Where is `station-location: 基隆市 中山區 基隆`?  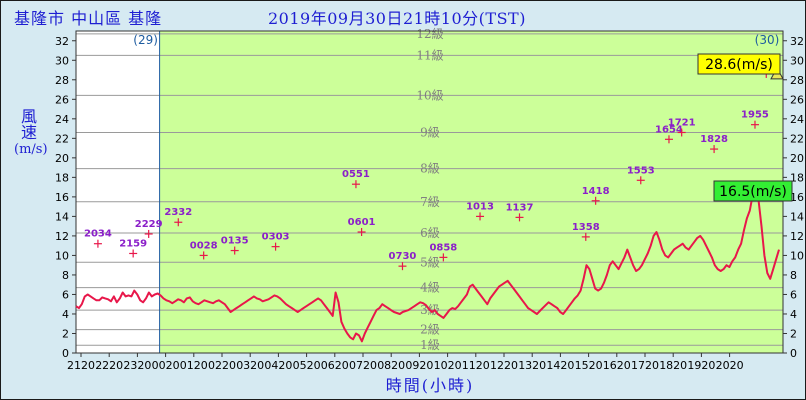 station-location: 基隆市 中山區 基隆 is located at coordinates (88, 18).